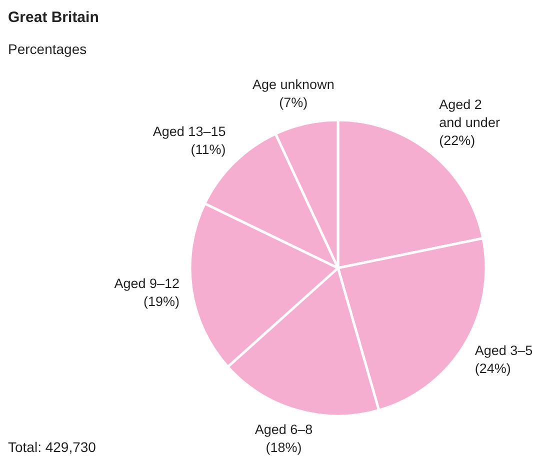  Describe the element at coordinates (53, 17) in the screenshot. I see `chart-title: Great Britain` at that location.